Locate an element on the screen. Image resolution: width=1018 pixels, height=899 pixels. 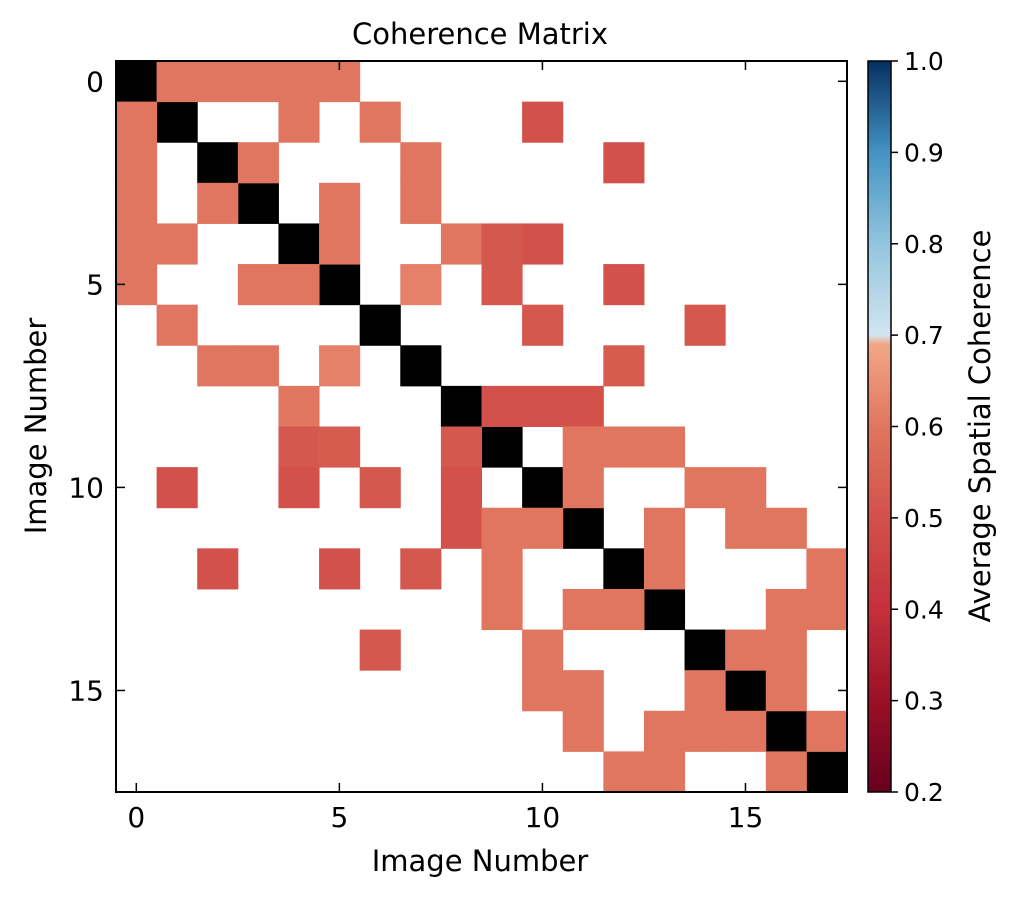
y-tick-label: 0 is located at coordinates (95, 81).